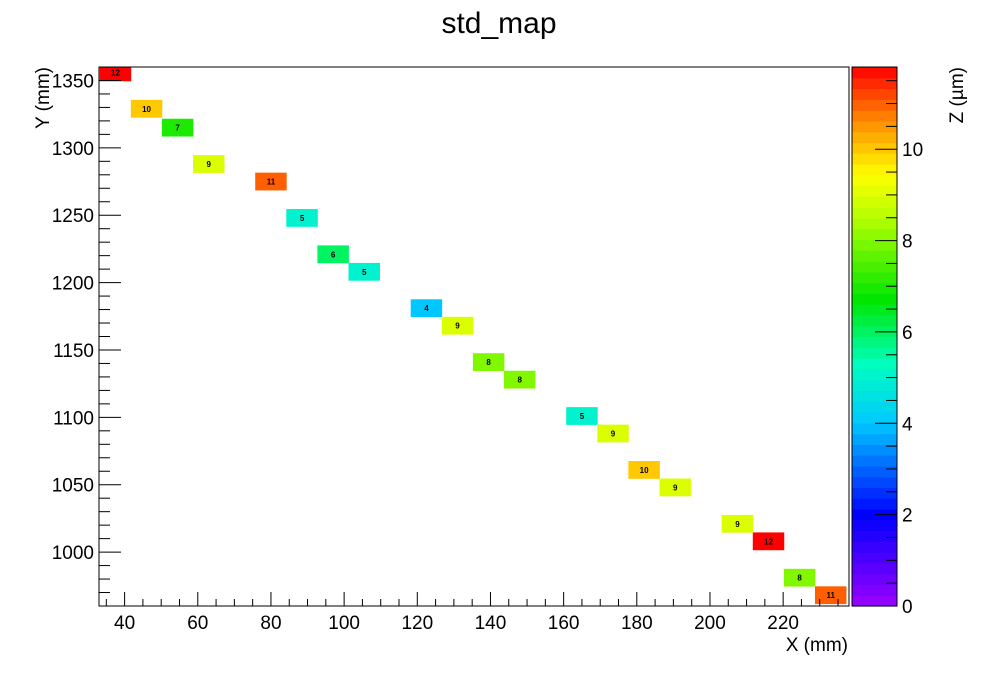  I want to click on x-tick-label: 100, so click(344, 623).